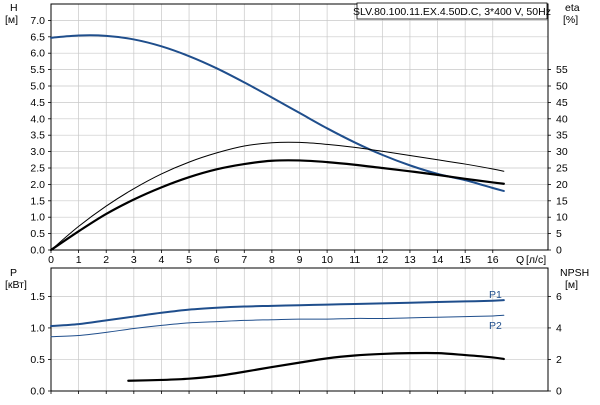 This screenshot has height=405, width=600. Describe the element at coordinates (37, 54) in the screenshot. I see `top-left-tick-label-12: 6.0` at that location.